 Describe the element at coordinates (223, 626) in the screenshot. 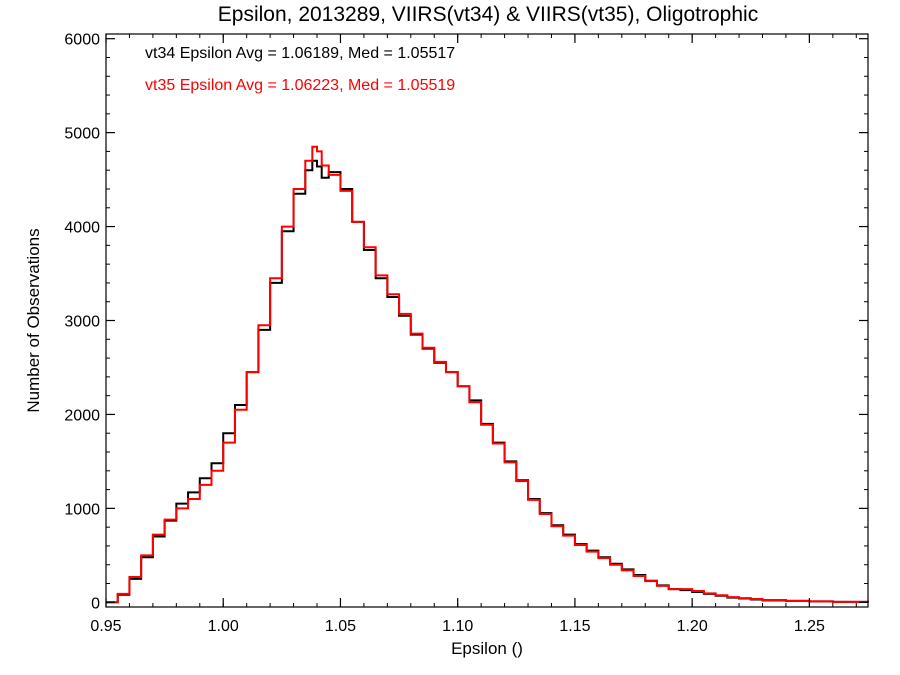

I see `x-tick-label: 1.00` at that location.